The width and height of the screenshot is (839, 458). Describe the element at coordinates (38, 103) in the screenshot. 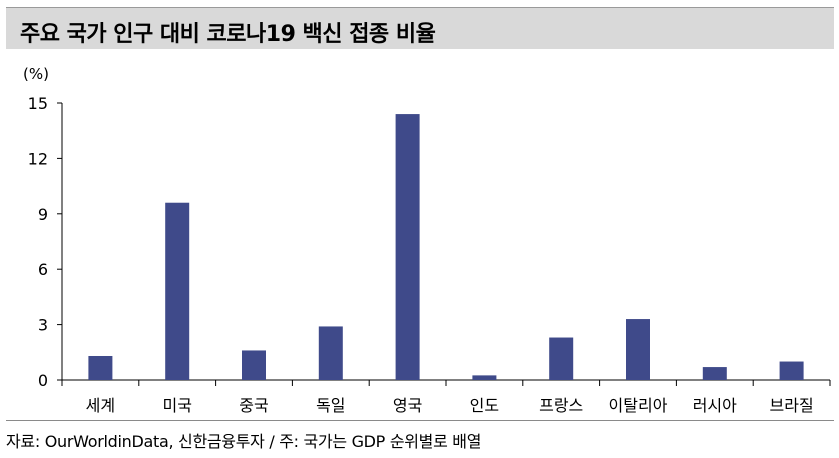

I see `y-tick-label: 15` at that location.